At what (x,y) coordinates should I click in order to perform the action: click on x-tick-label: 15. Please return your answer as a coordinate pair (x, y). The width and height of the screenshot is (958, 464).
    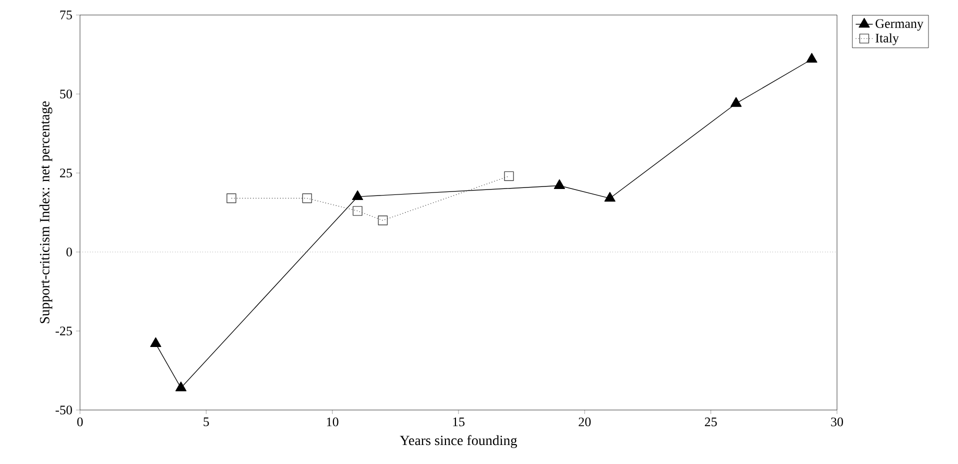
    Looking at the image, I should click on (458, 422).